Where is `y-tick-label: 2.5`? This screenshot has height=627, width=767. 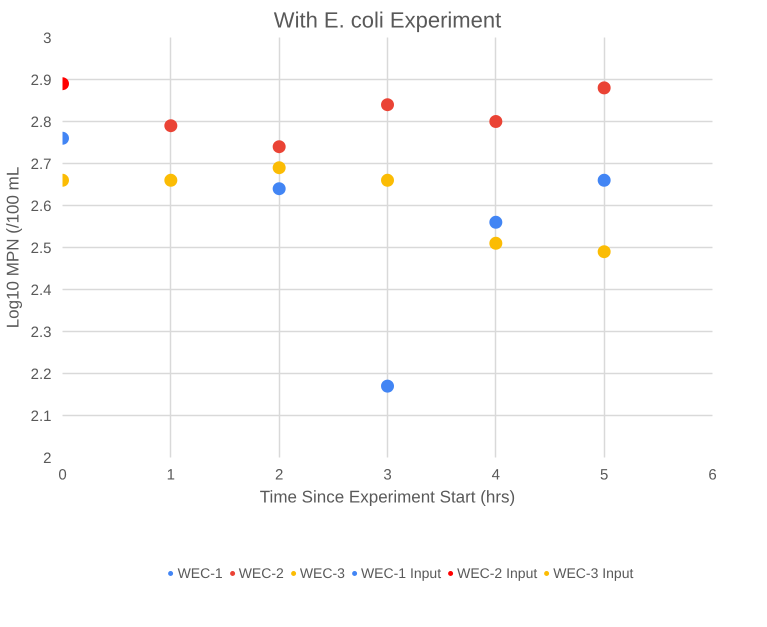
y-tick-label: 2.5 is located at coordinates (41, 248).